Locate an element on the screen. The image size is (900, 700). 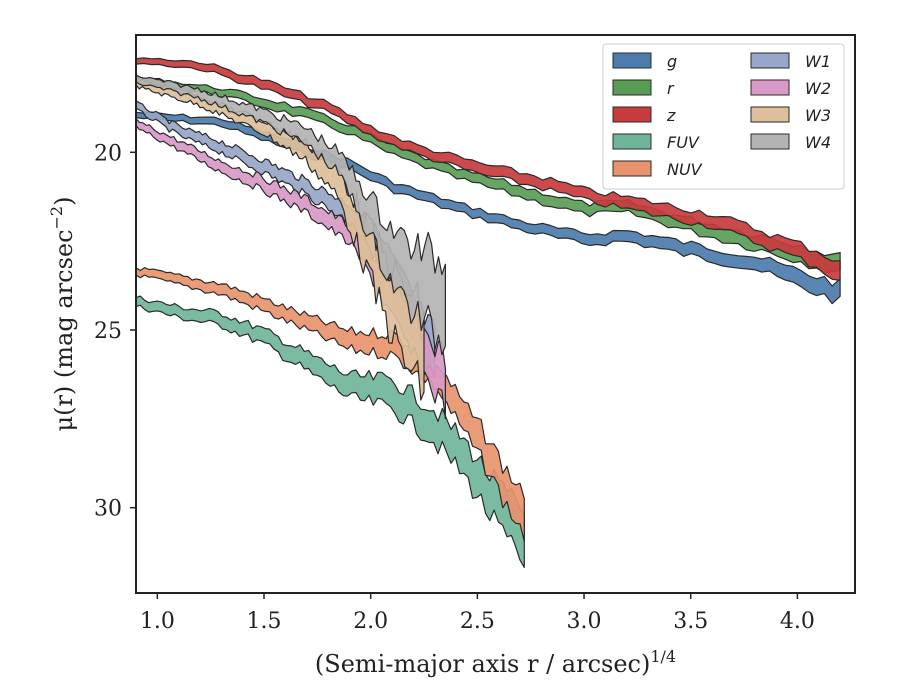
legend-swatch-w4 is located at coordinates (770, 141).